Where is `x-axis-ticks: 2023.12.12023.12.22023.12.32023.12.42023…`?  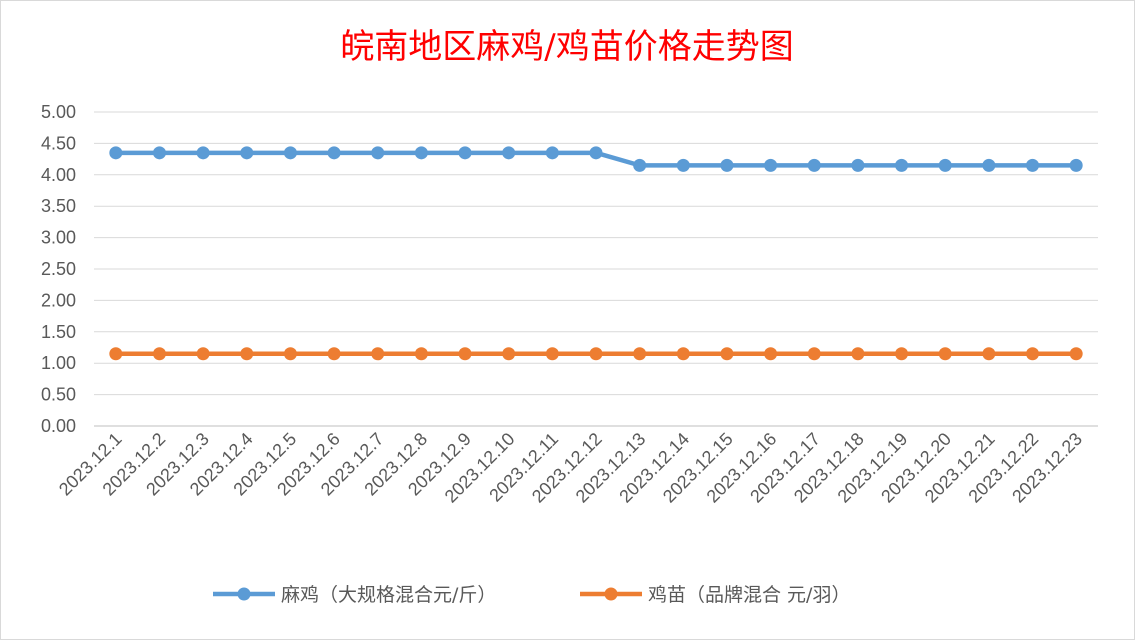 x-axis-ticks: 2023.12.12023.12.22023.12.32023.12.42023… is located at coordinates (570, 468).